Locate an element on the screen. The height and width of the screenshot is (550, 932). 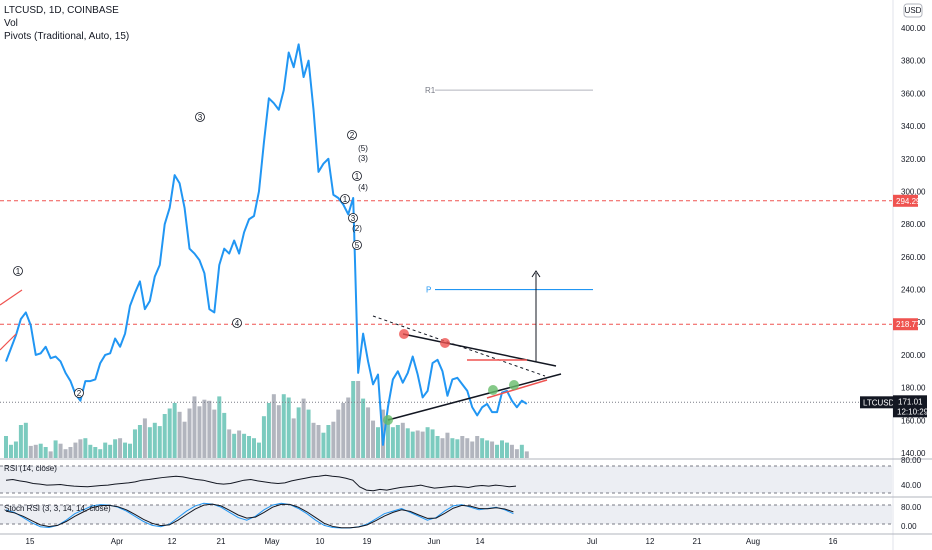
trend-line-red is located at coordinates (8, 342).